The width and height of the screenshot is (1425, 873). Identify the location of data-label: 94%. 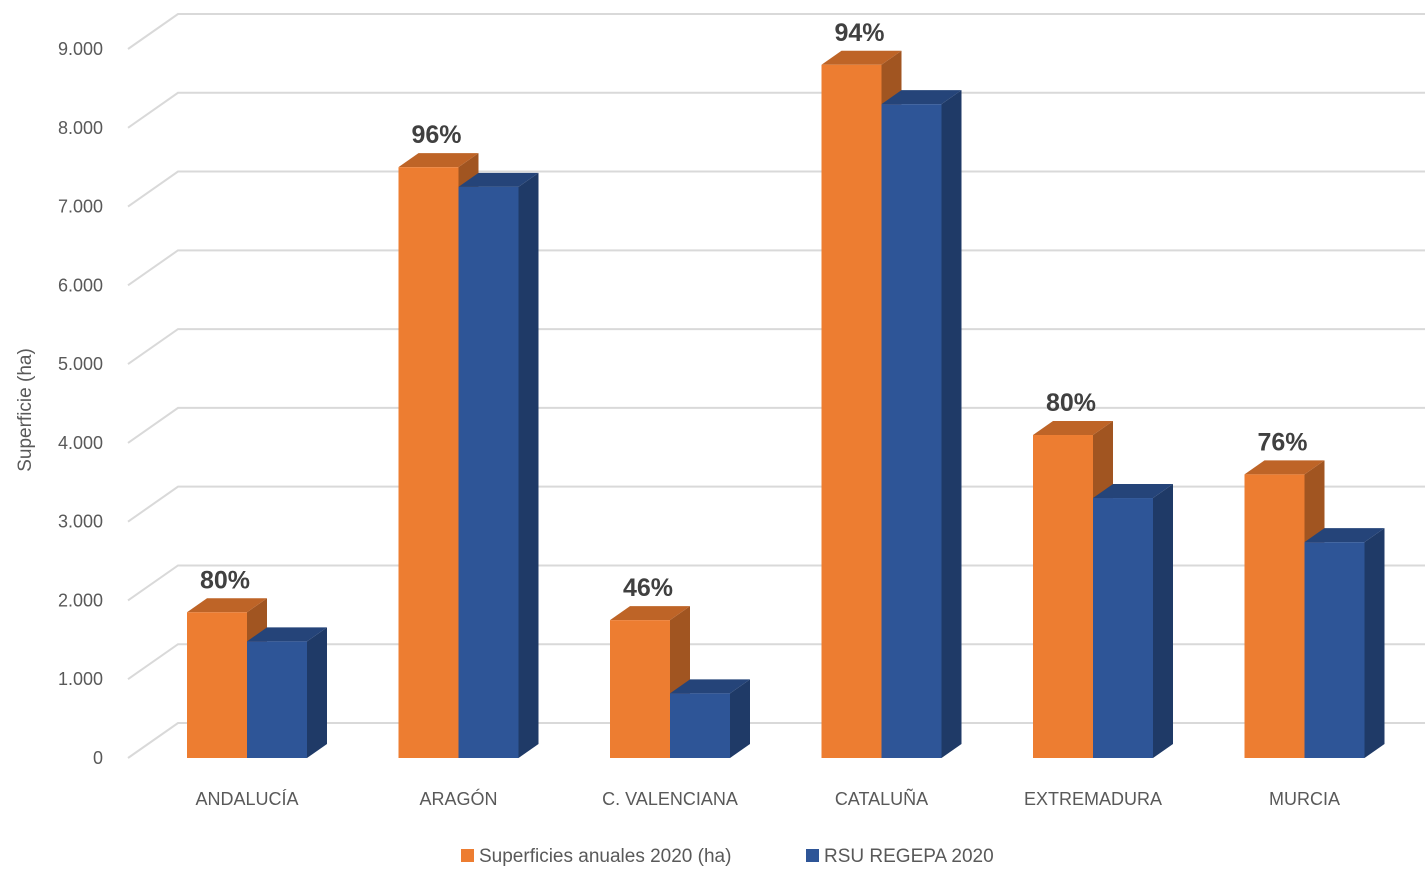
(859, 33).